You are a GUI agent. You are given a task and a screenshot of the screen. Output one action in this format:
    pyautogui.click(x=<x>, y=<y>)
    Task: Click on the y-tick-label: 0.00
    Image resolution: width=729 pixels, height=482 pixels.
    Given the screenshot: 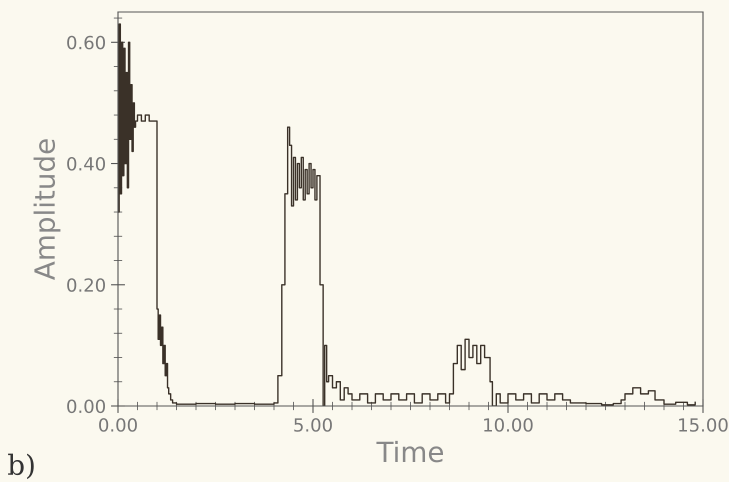 What is the action you would take?
    pyautogui.click(x=86, y=406)
    